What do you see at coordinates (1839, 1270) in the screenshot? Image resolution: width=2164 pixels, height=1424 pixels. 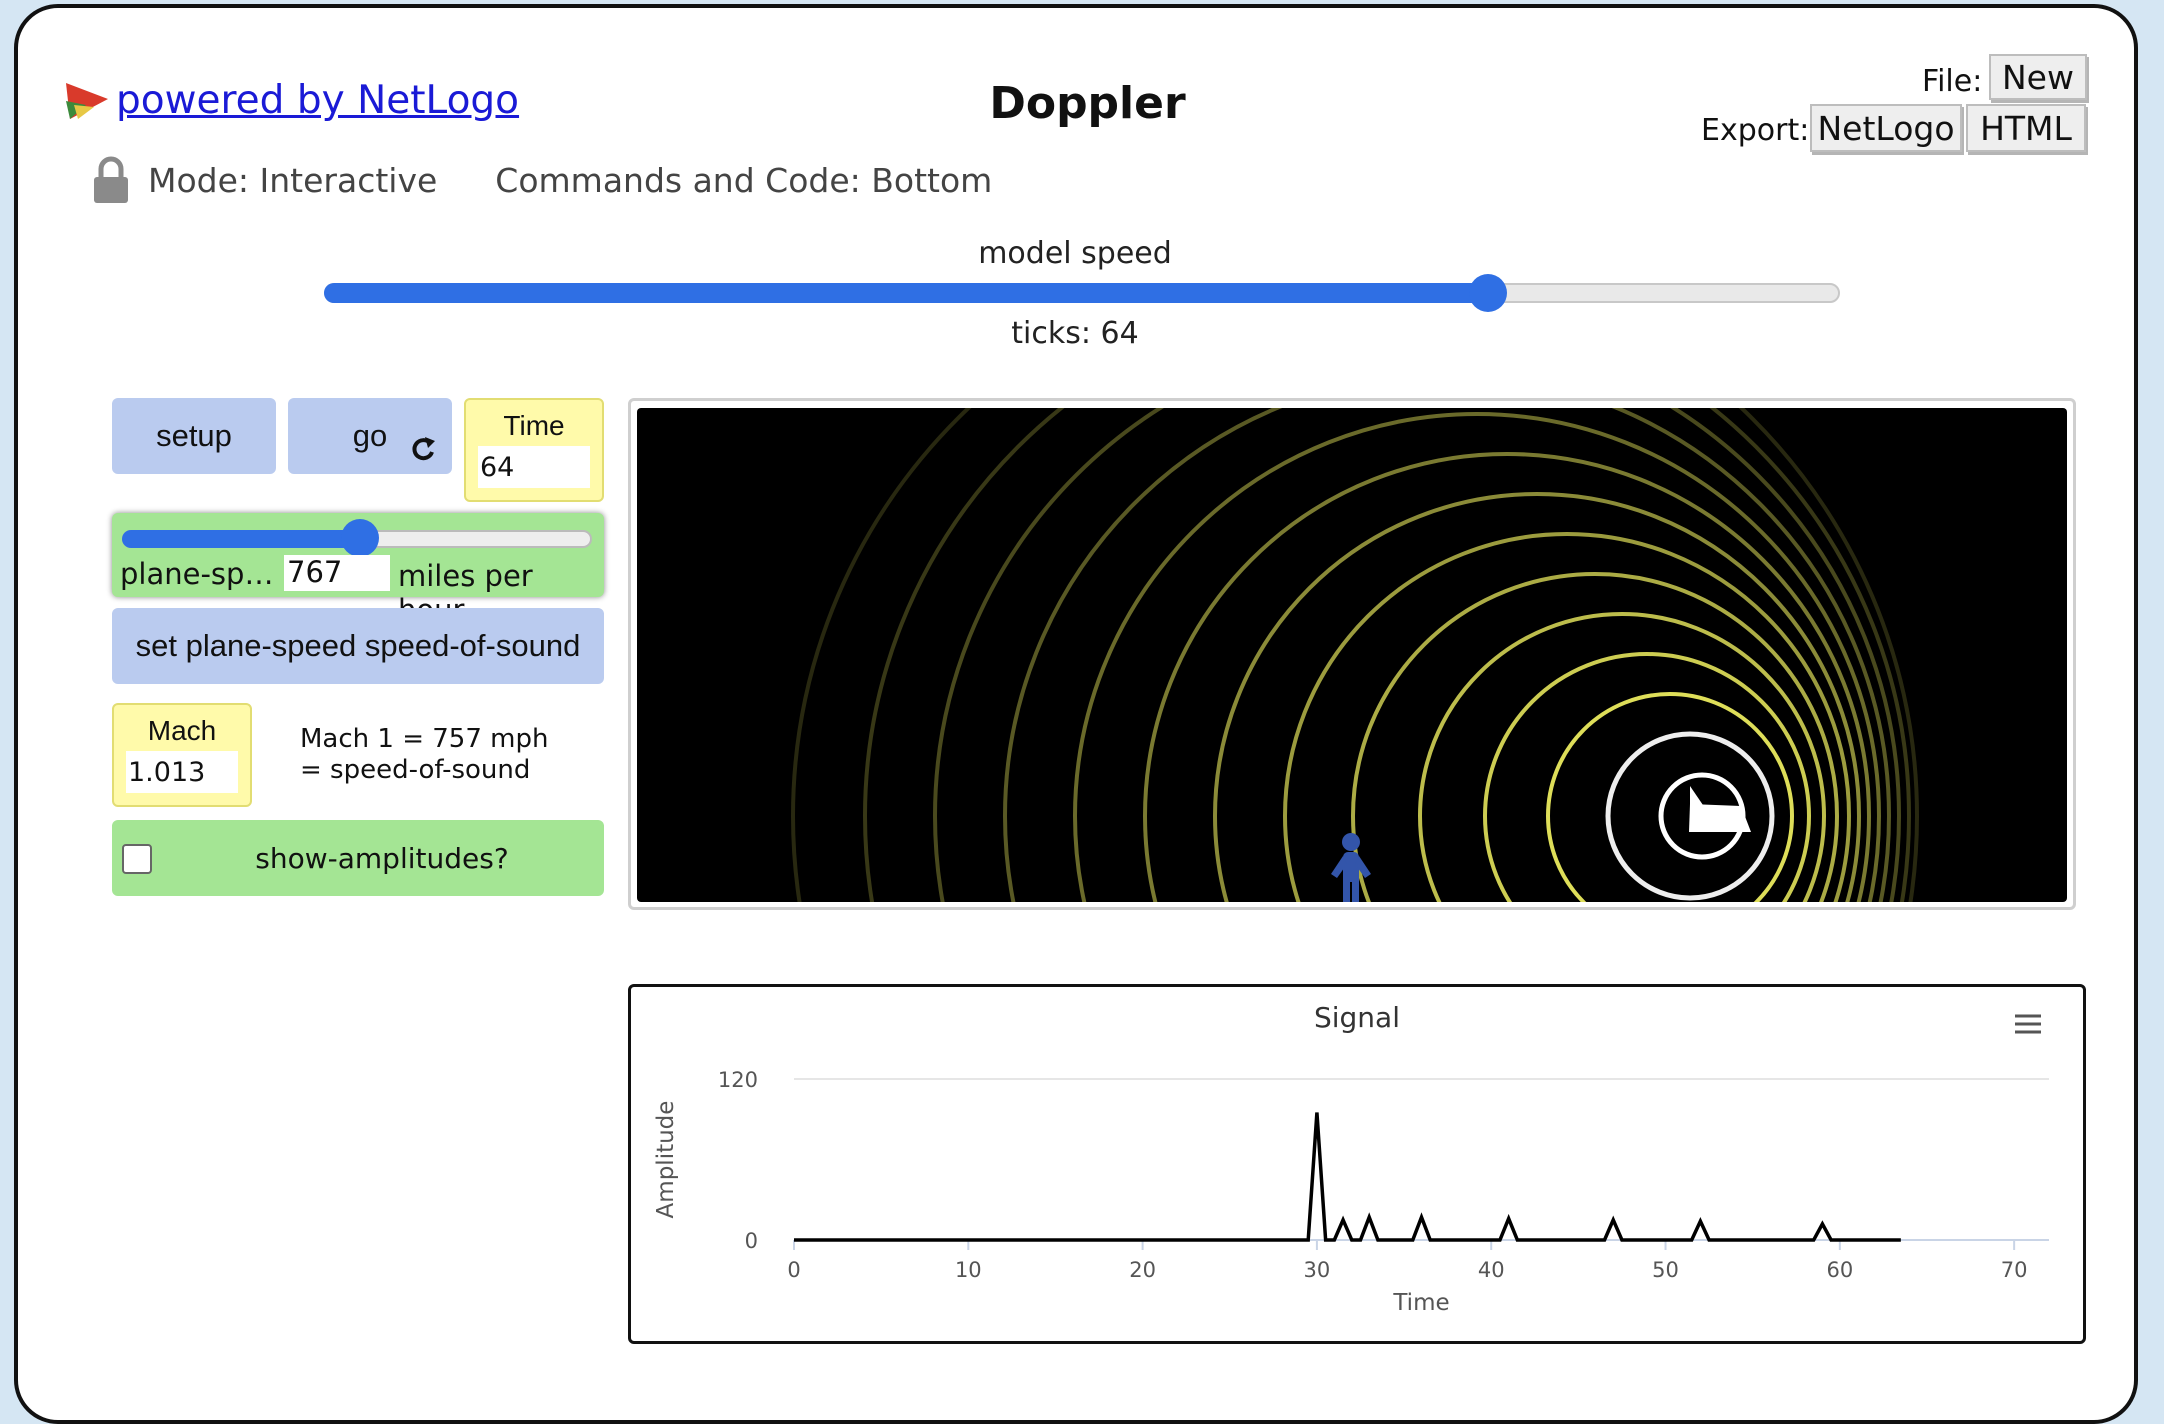 I see `x-tick-label: 60` at bounding box center [1839, 1270].